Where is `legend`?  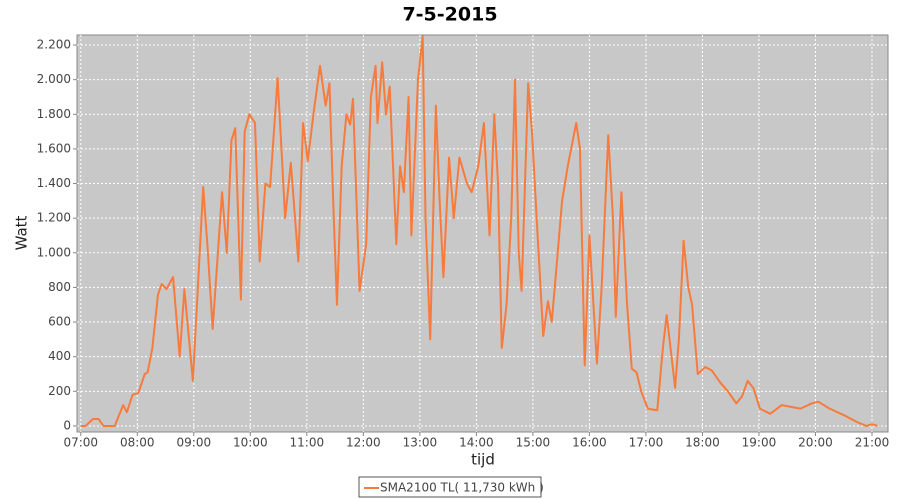
legend is located at coordinates (450, 487).